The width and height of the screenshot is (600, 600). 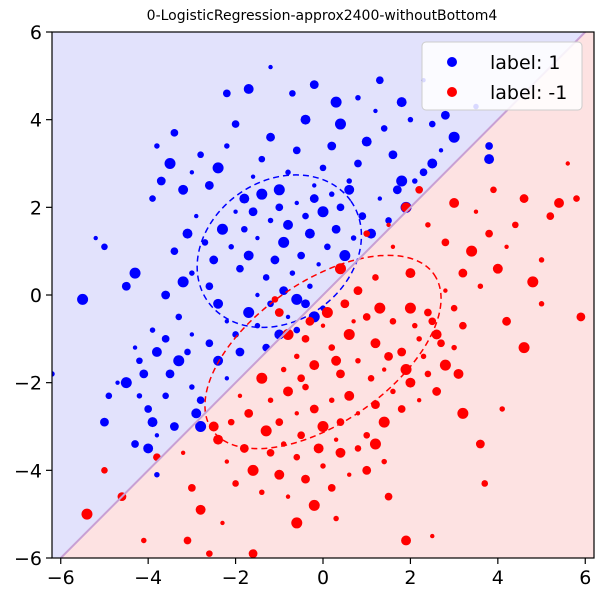 I want to click on legend-label-1: label: 1, so click(x=525, y=63).